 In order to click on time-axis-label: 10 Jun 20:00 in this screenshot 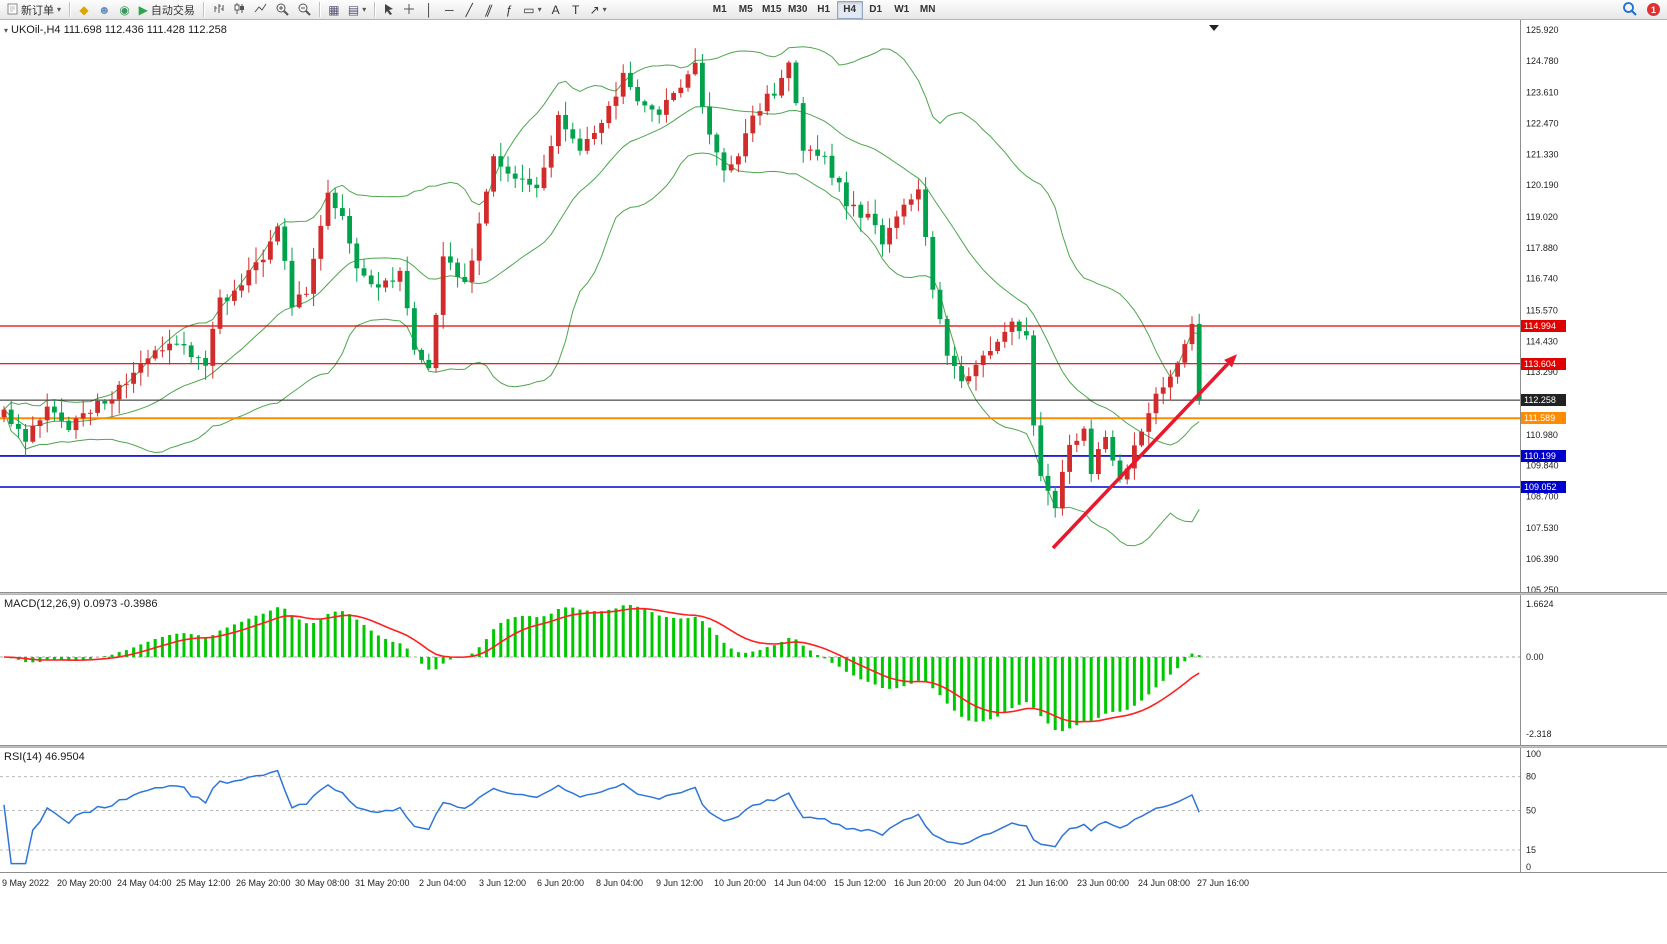, I will do `click(740, 883)`.